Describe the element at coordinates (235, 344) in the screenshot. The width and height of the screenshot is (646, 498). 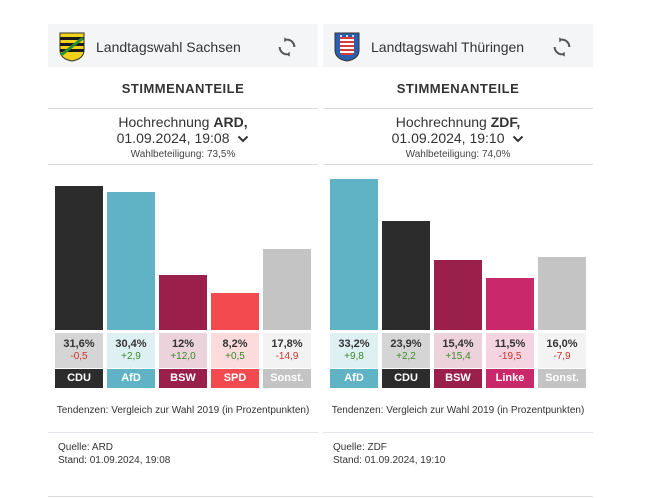
I see `value-label: 8,2%` at that location.